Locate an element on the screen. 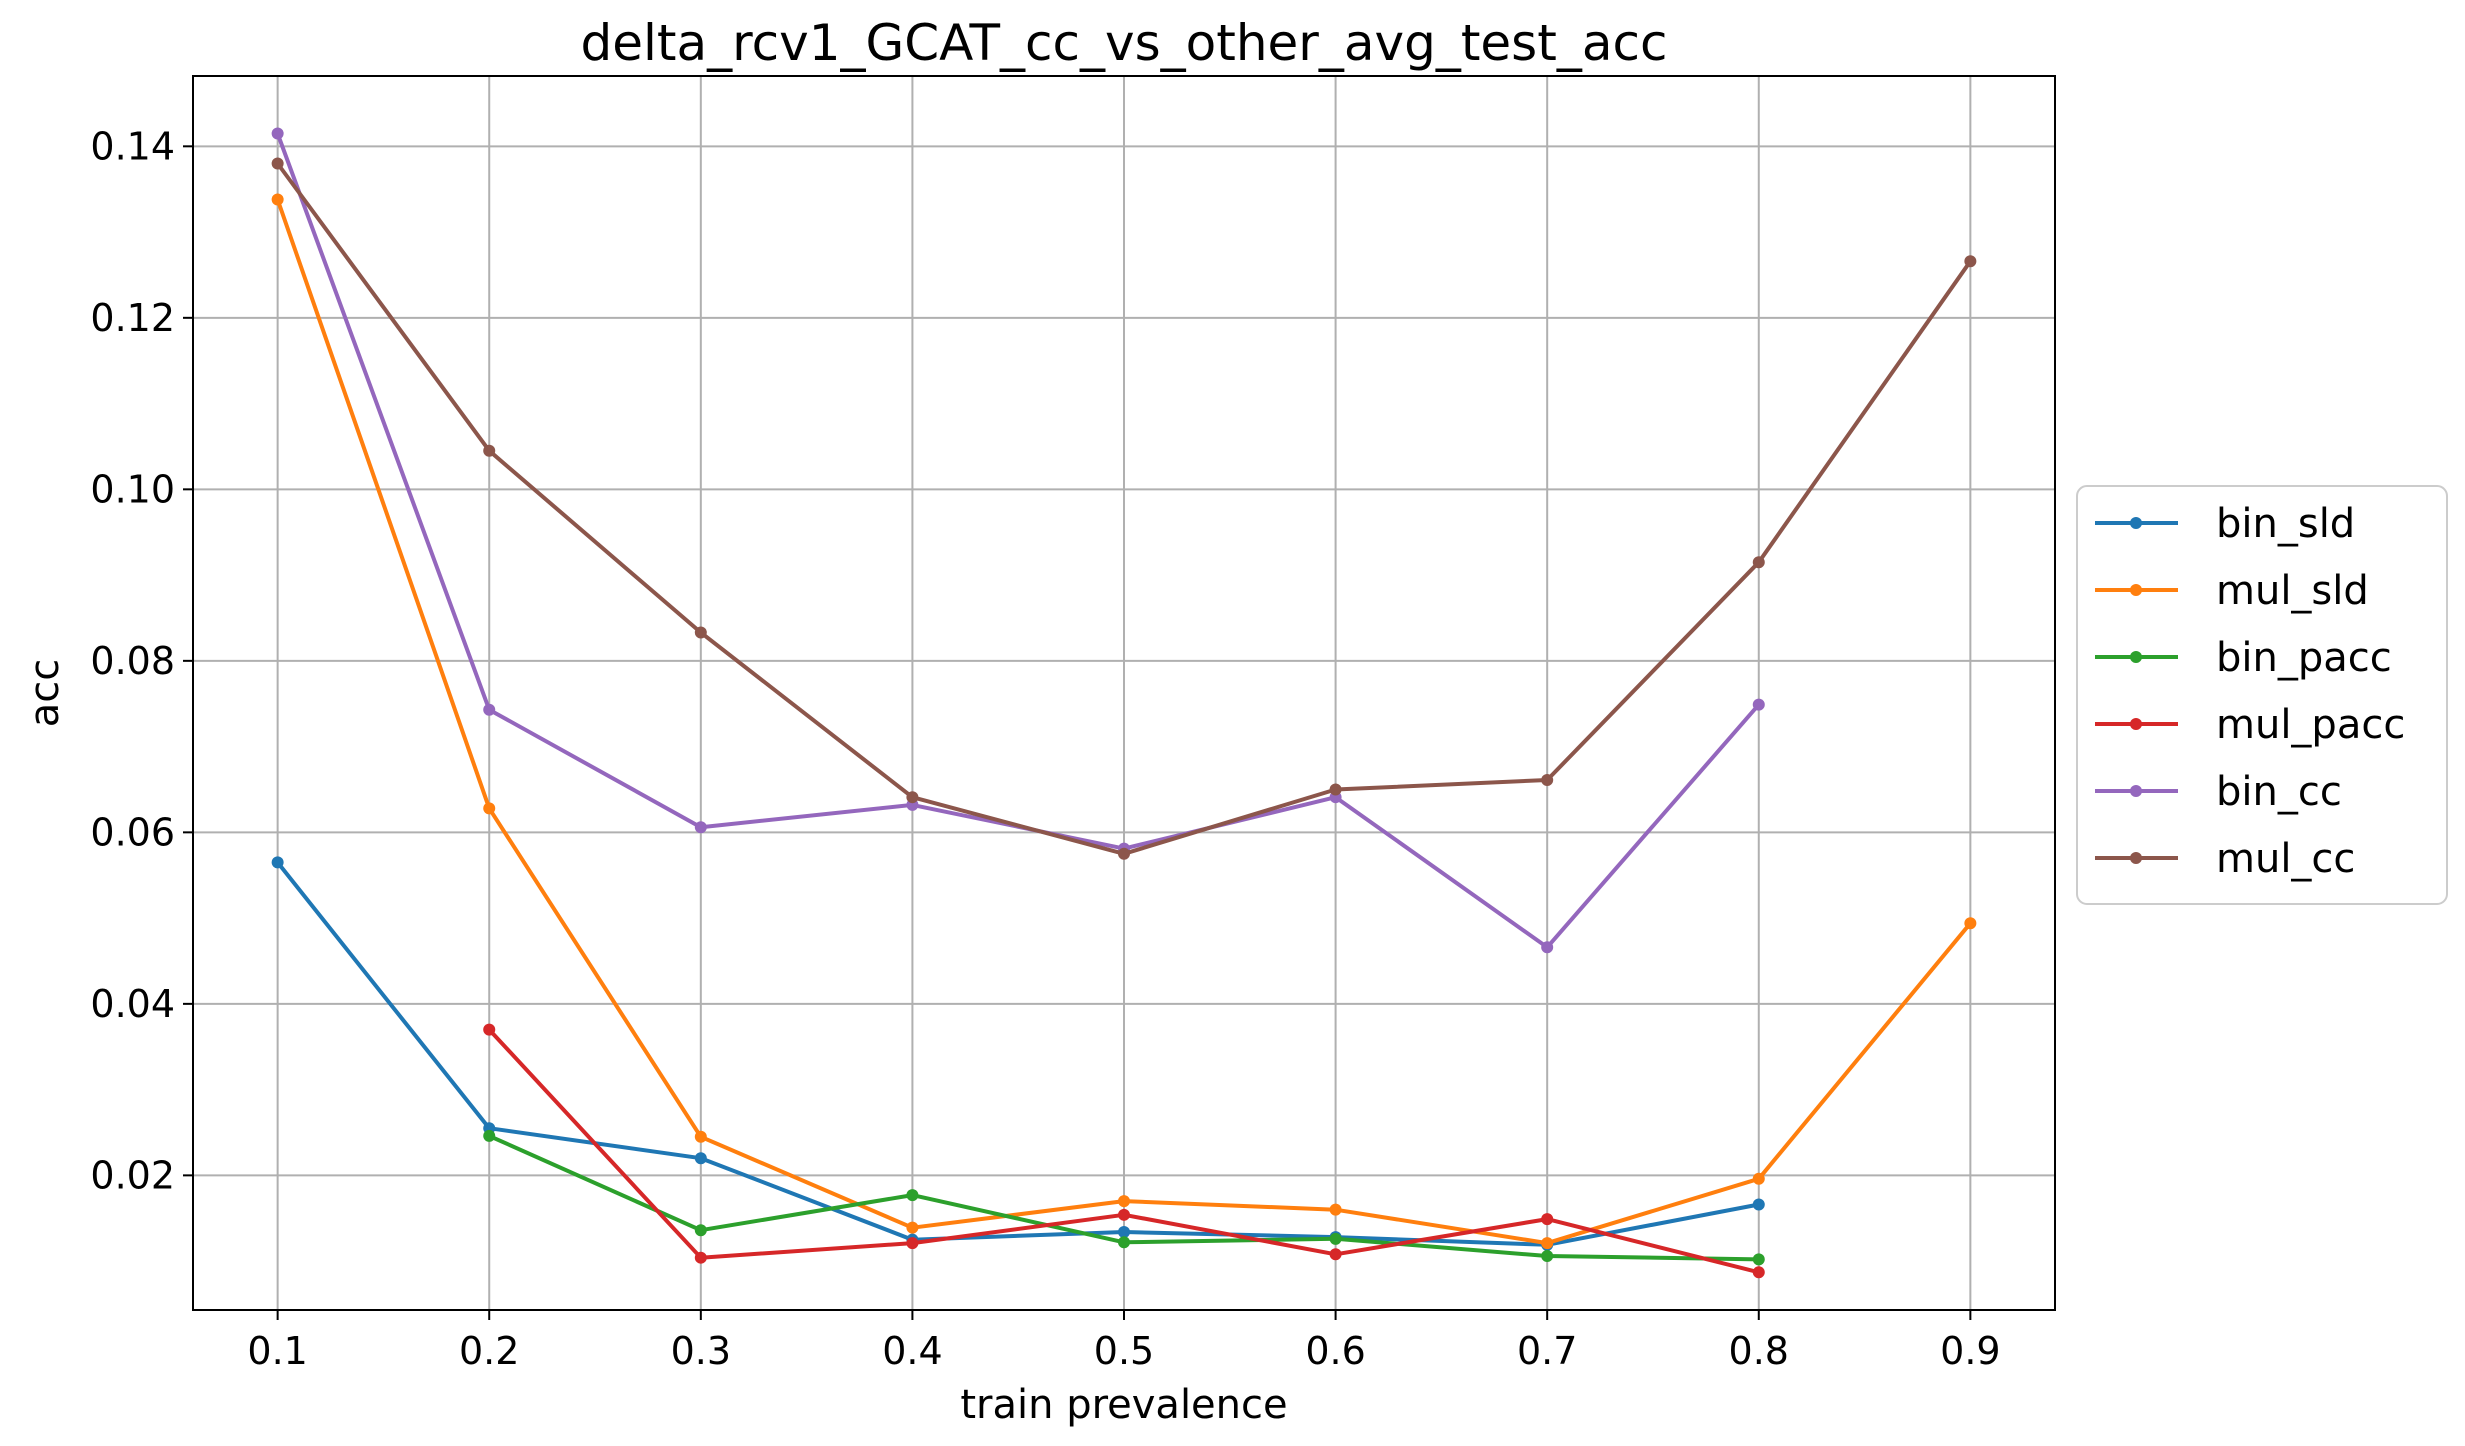 The height and width of the screenshot is (1446, 2465). x-tick-label: 0.8 is located at coordinates (1759, 1351).